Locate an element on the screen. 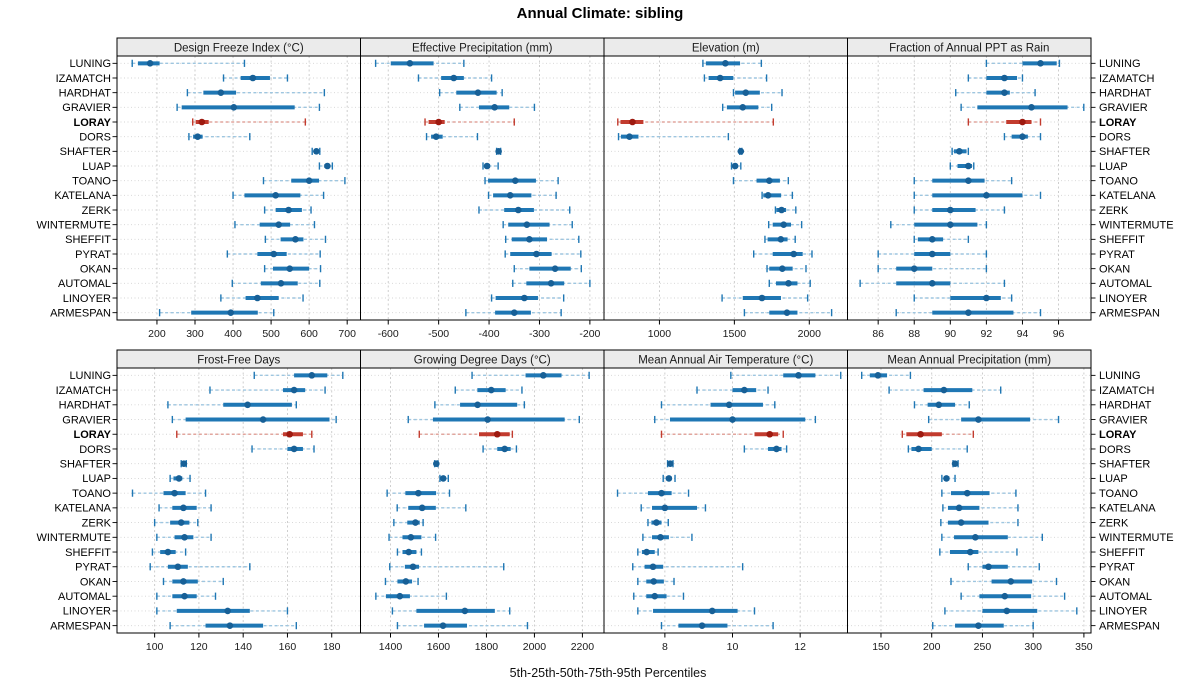 This screenshot has width=1200, height=700. axis-tick-label: 300 is located at coordinates (1033, 647).